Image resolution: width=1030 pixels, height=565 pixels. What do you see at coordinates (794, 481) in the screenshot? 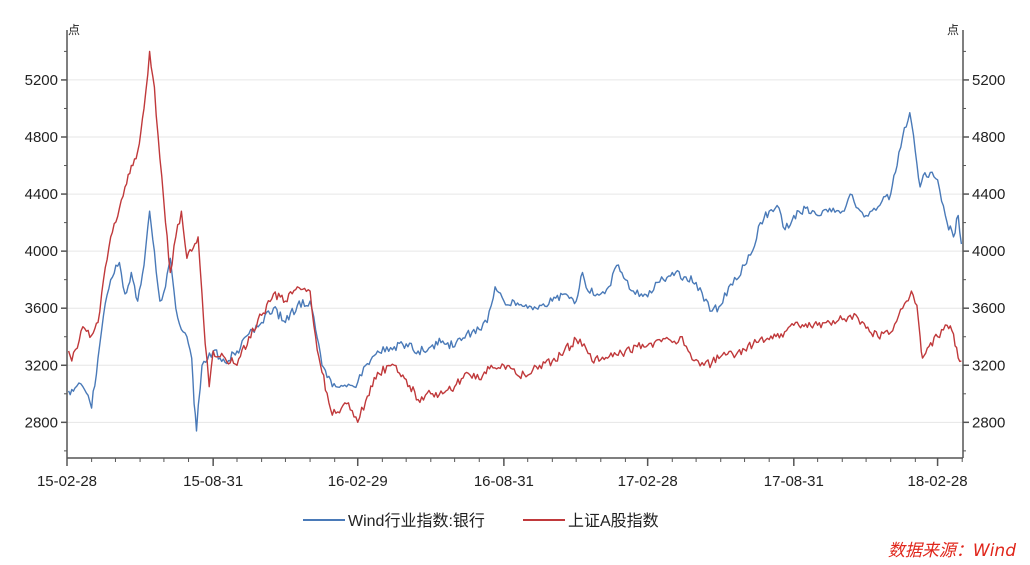
I see `x-tick-label: 17-08-31` at bounding box center [794, 481].